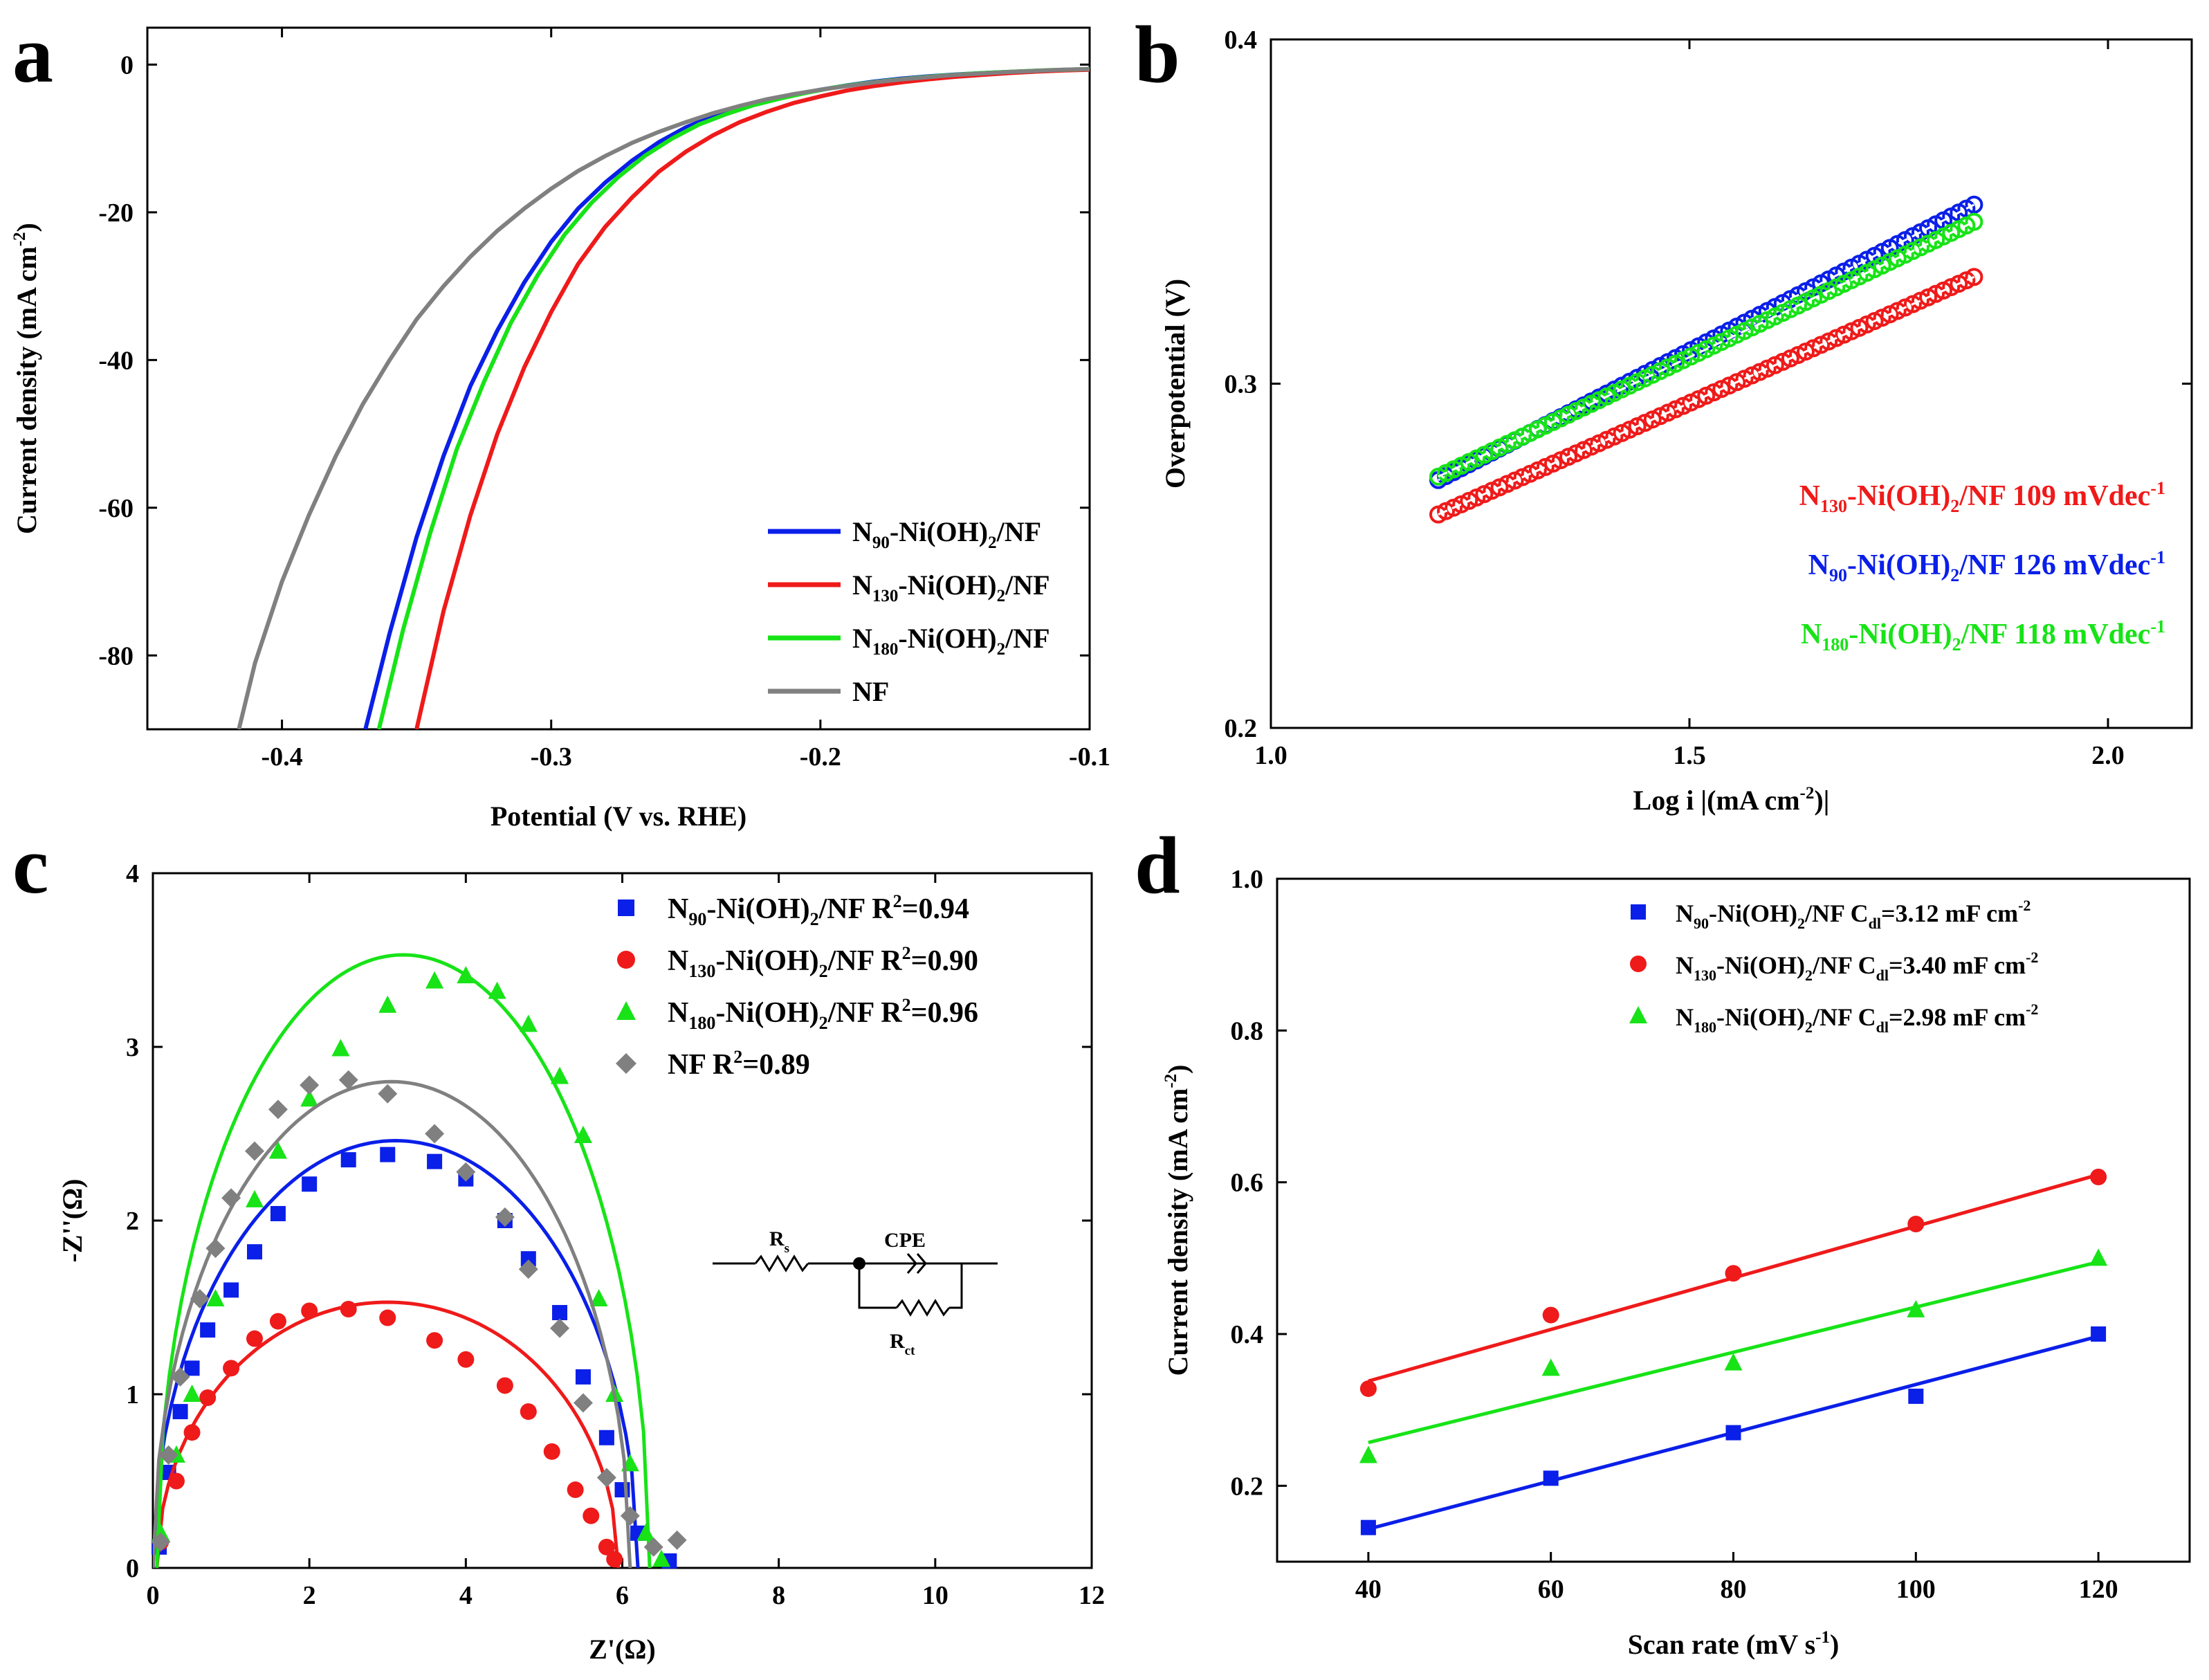  I want to click on text-part: 90, so click(1702, 923).